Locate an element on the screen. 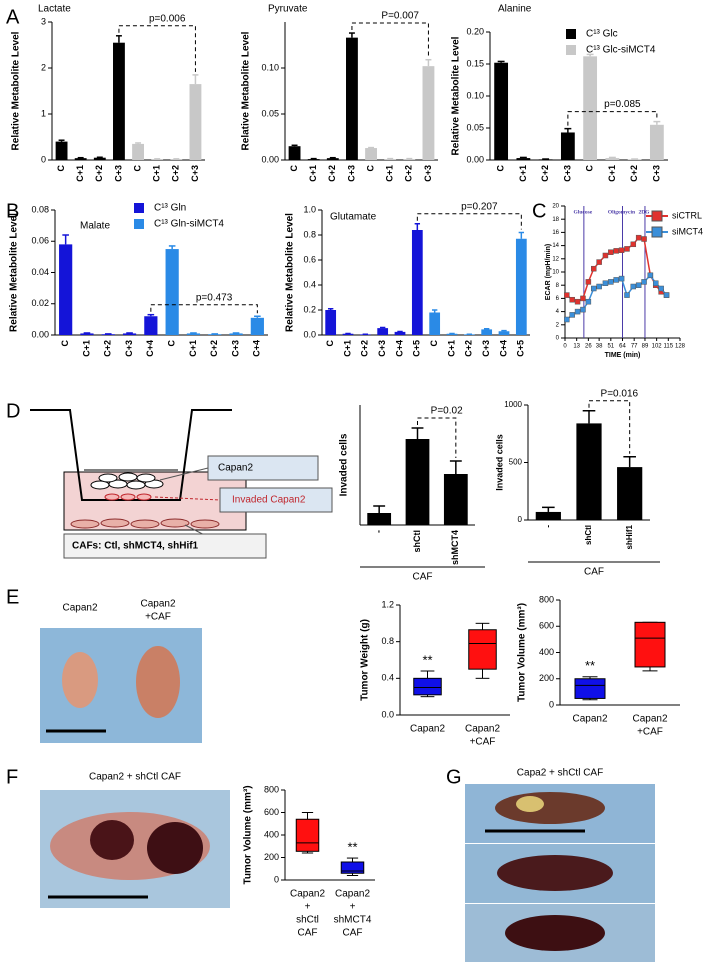 This screenshot has width=711, height=970. y-tick-label: 800 is located at coordinates (271, 789).